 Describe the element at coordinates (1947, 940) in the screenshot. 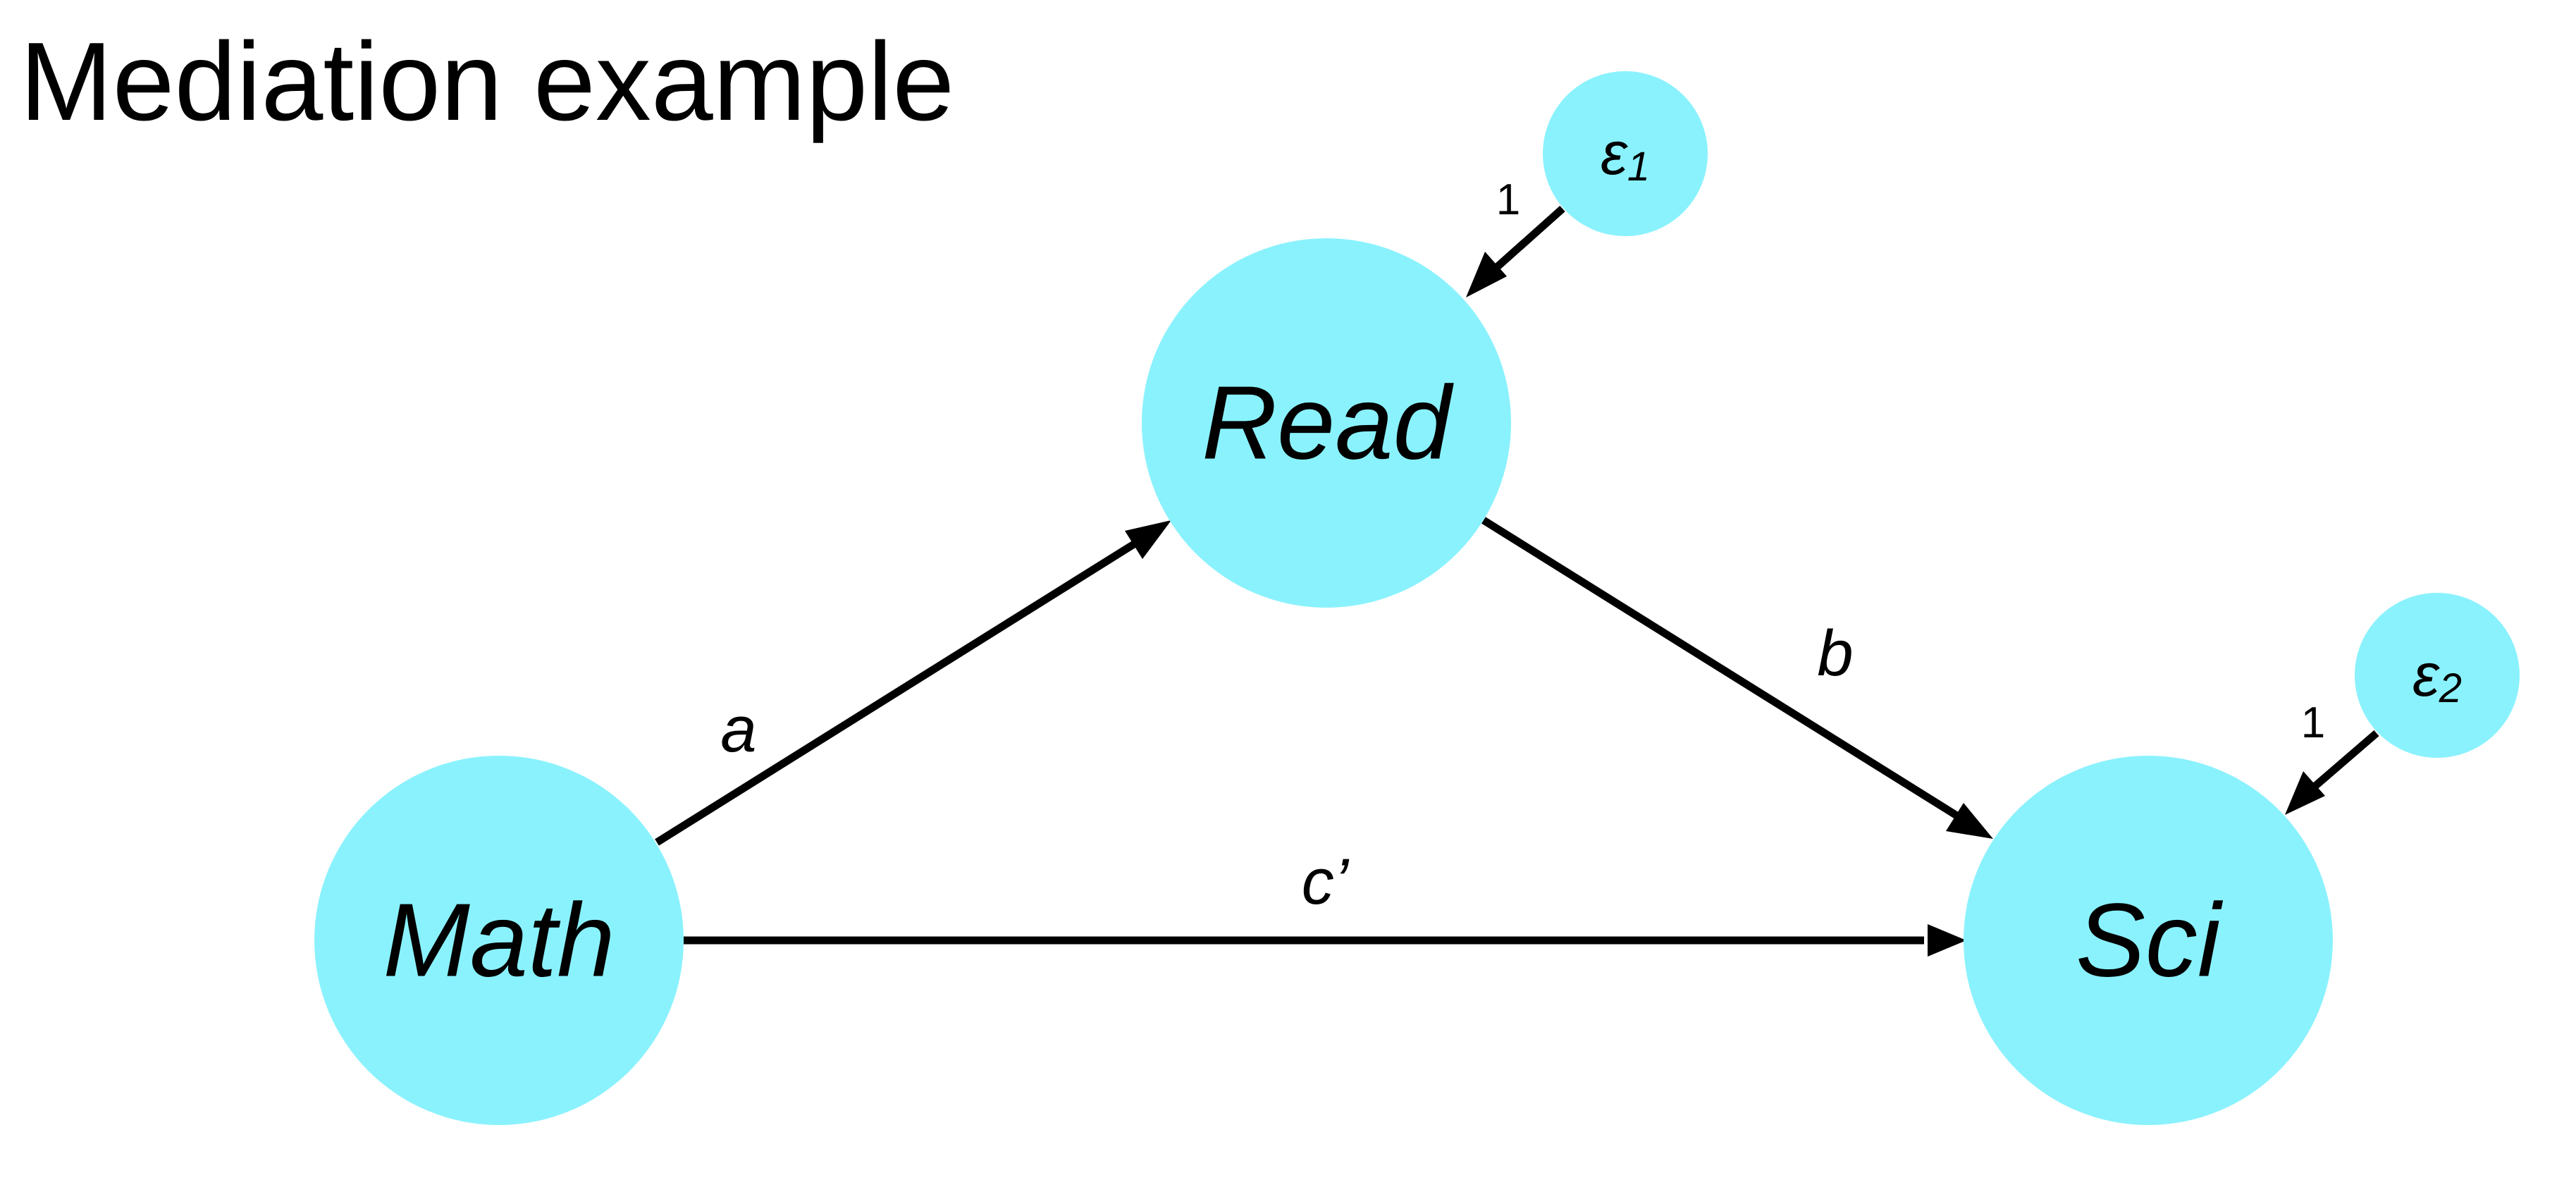

I see `edge-c-prime-arrowhead` at that location.